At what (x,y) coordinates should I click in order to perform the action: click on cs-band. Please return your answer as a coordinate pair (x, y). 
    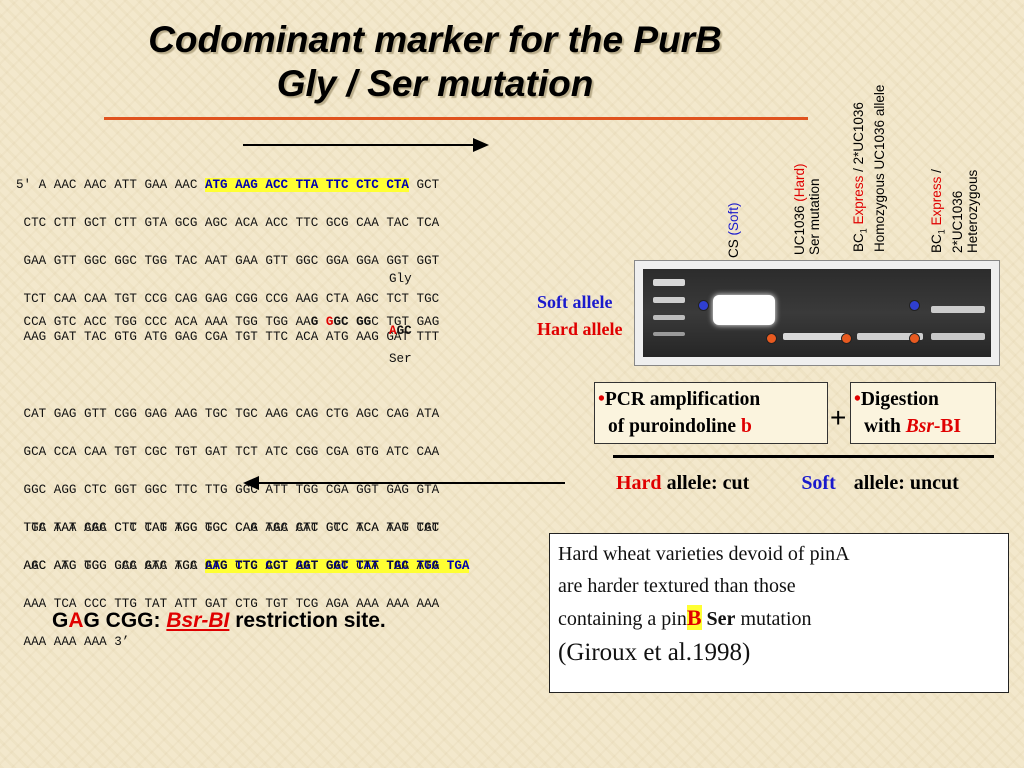
    Looking at the image, I should click on (744, 310).